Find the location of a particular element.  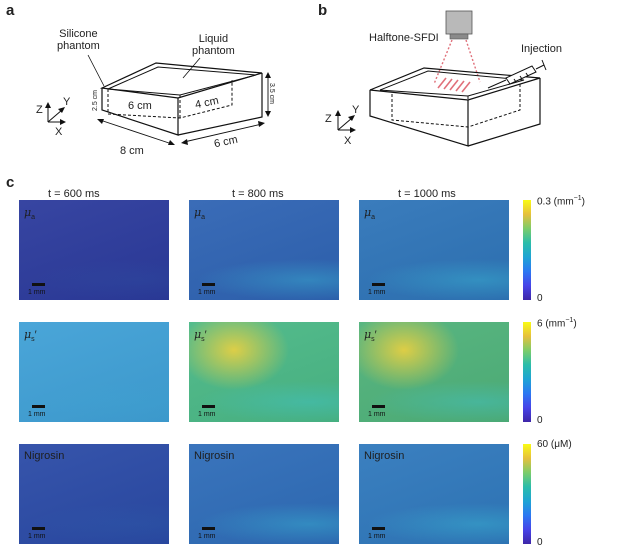

panel-b-letter: b is located at coordinates (323, 10).